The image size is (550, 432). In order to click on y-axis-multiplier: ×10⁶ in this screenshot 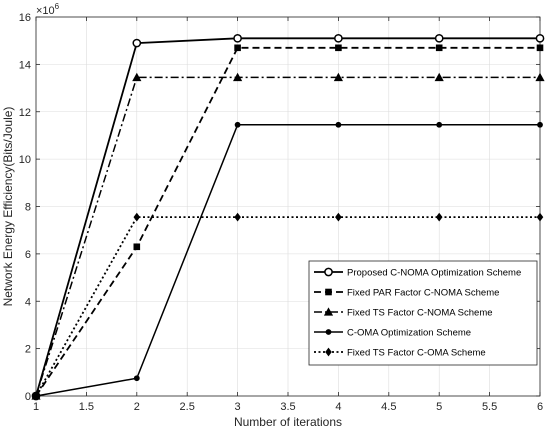, I will do `click(48, 9)`.